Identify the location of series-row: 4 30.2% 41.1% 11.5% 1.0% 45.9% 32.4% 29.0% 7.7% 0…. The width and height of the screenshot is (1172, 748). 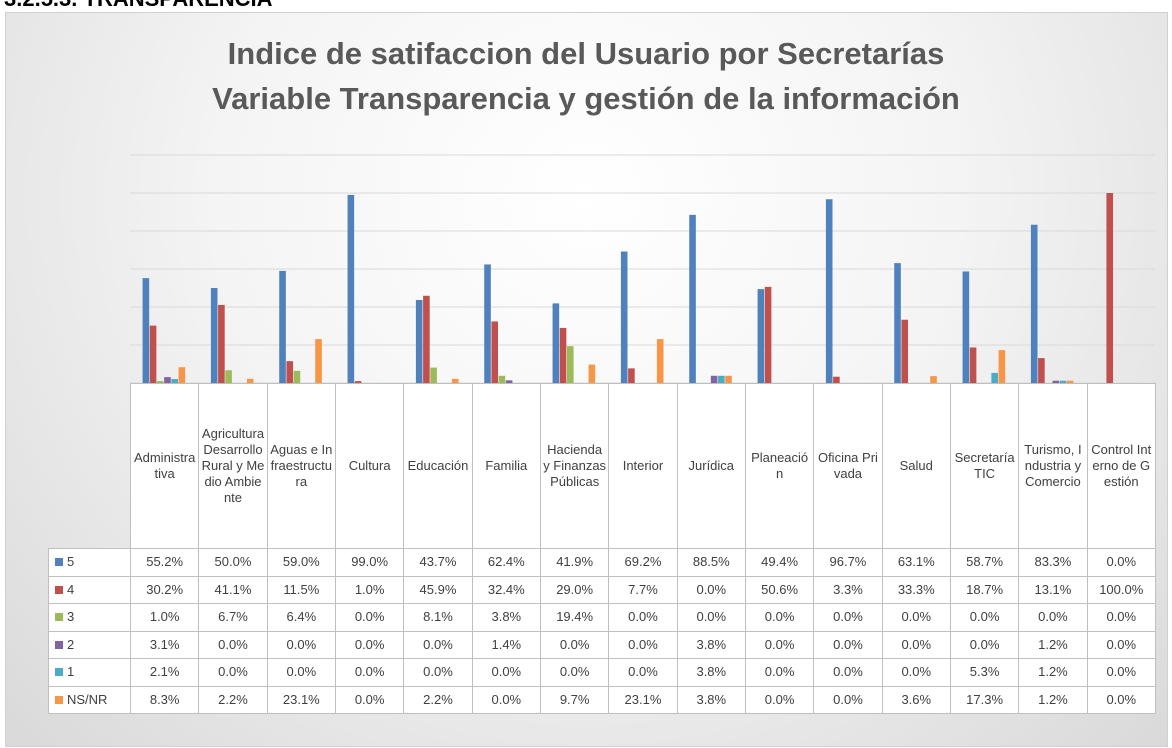
(602, 589).